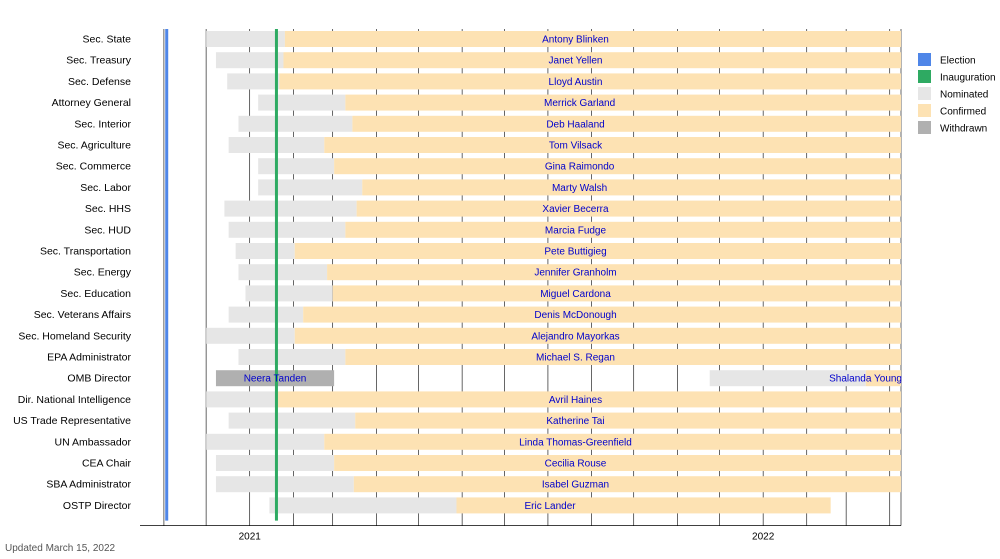 The height and width of the screenshot is (559, 1000). What do you see at coordinates (550, 506) in the screenshot?
I see `nominee-name: Eric Lander` at bounding box center [550, 506].